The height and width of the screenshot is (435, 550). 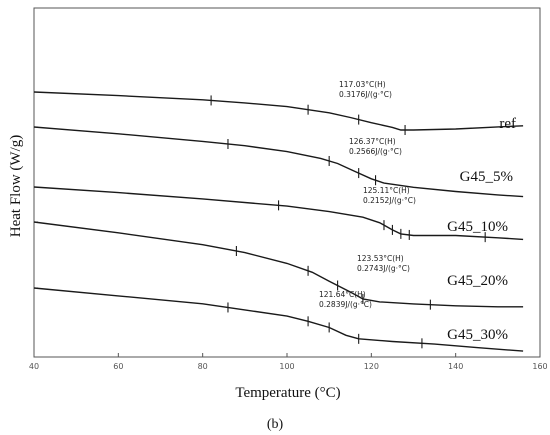 I want to click on figure-caption: (b), so click(x=275, y=424).